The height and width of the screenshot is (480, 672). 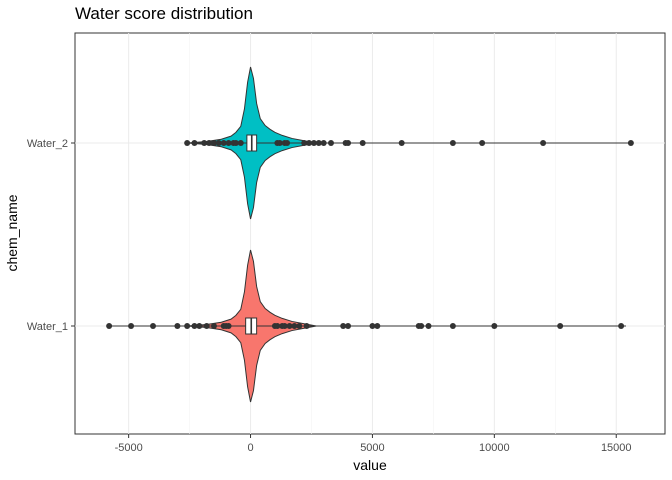 I want to click on chart-title: Water score distribution, so click(x=164, y=13).